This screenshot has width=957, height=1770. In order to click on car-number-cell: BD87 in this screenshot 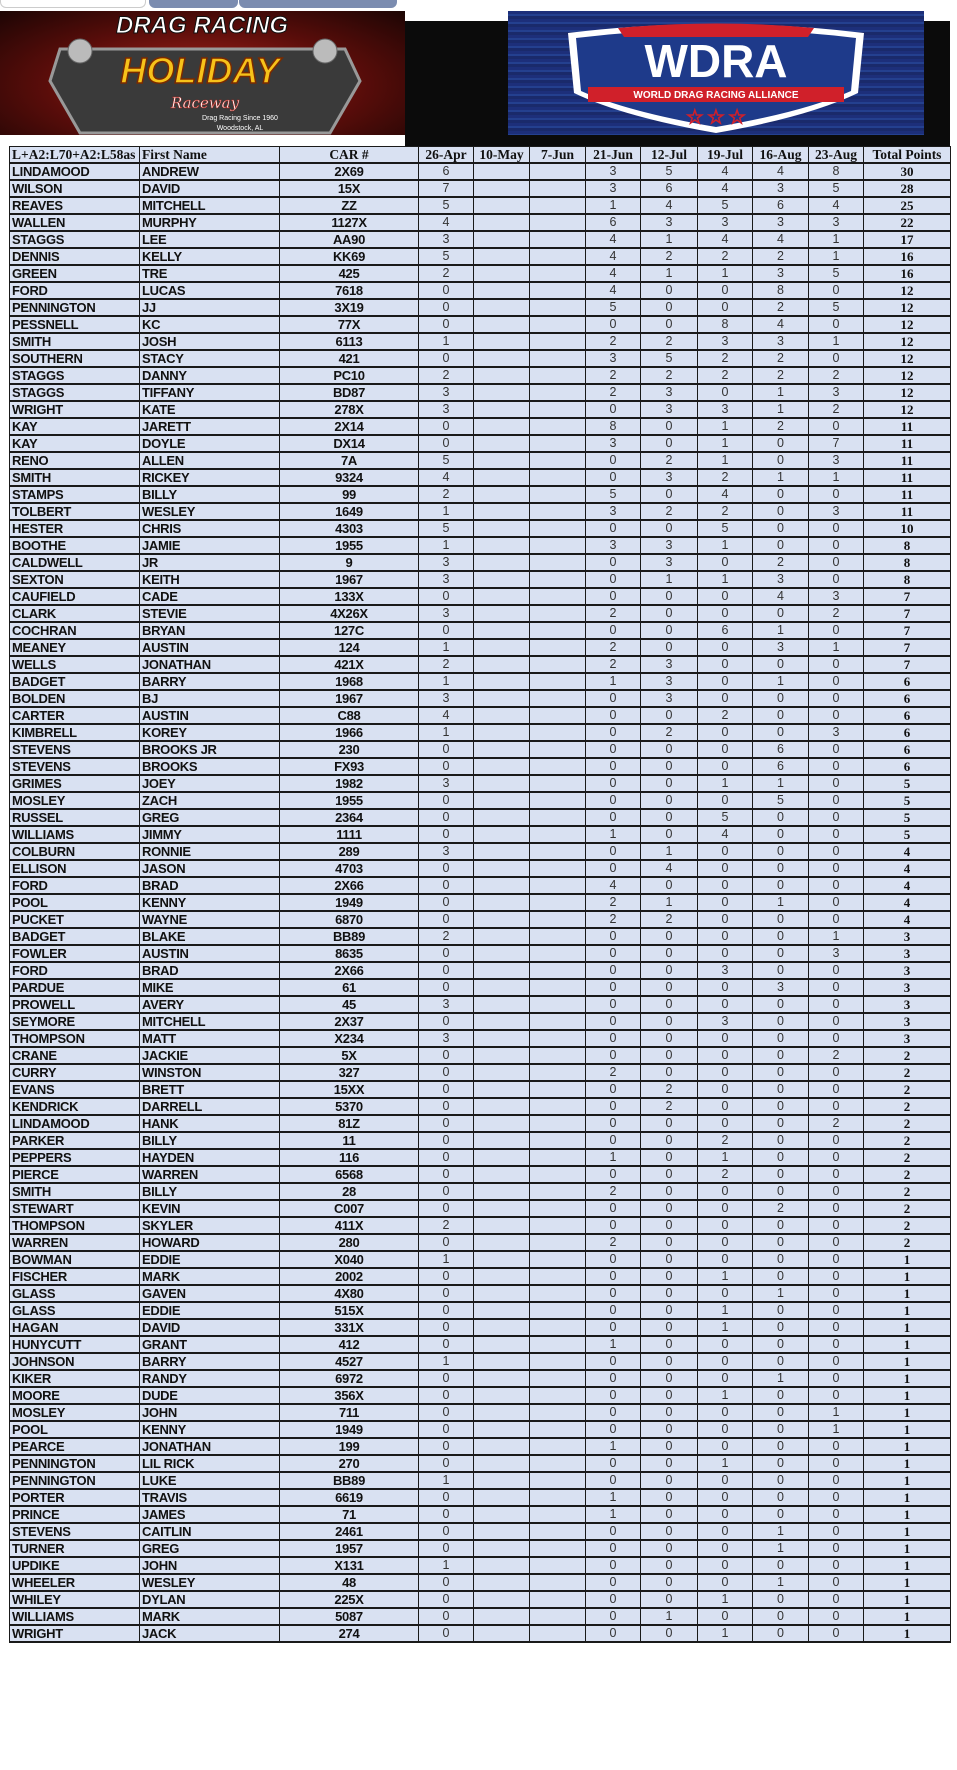, I will do `click(349, 392)`.